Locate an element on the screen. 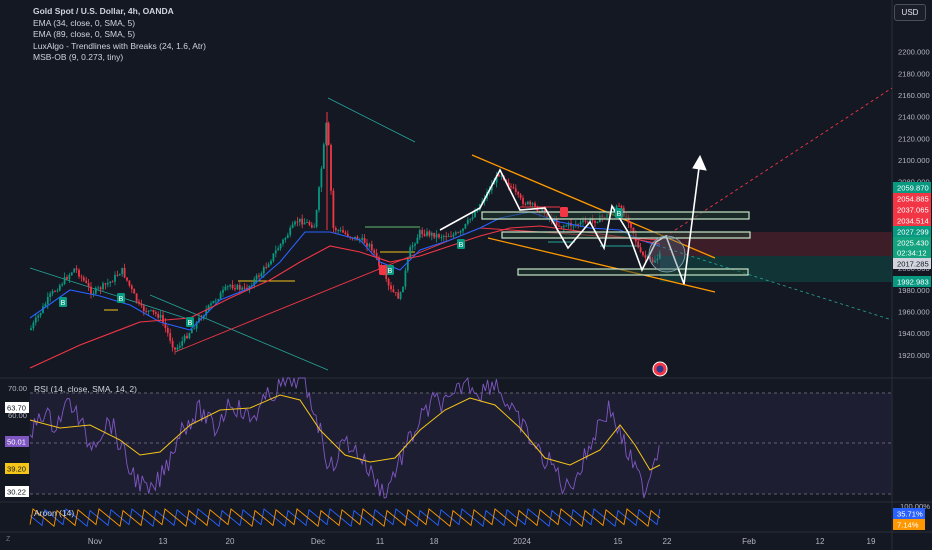 The width and height of the screenshot is (932, 550). buy-signal-label: B is located at coordinates (190, 322).